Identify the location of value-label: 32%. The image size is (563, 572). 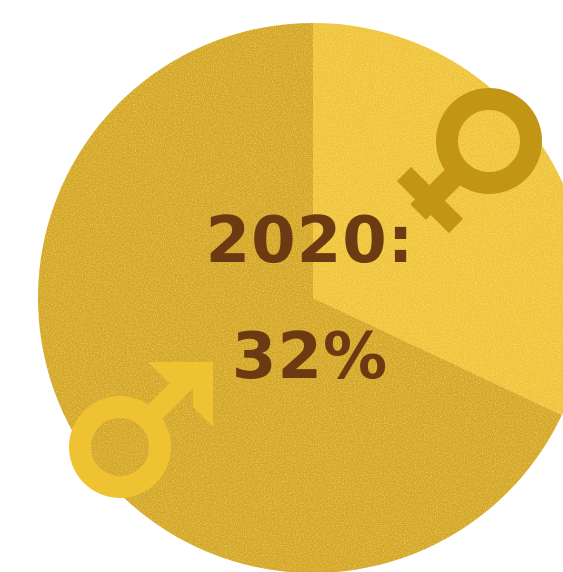
(310, 357).